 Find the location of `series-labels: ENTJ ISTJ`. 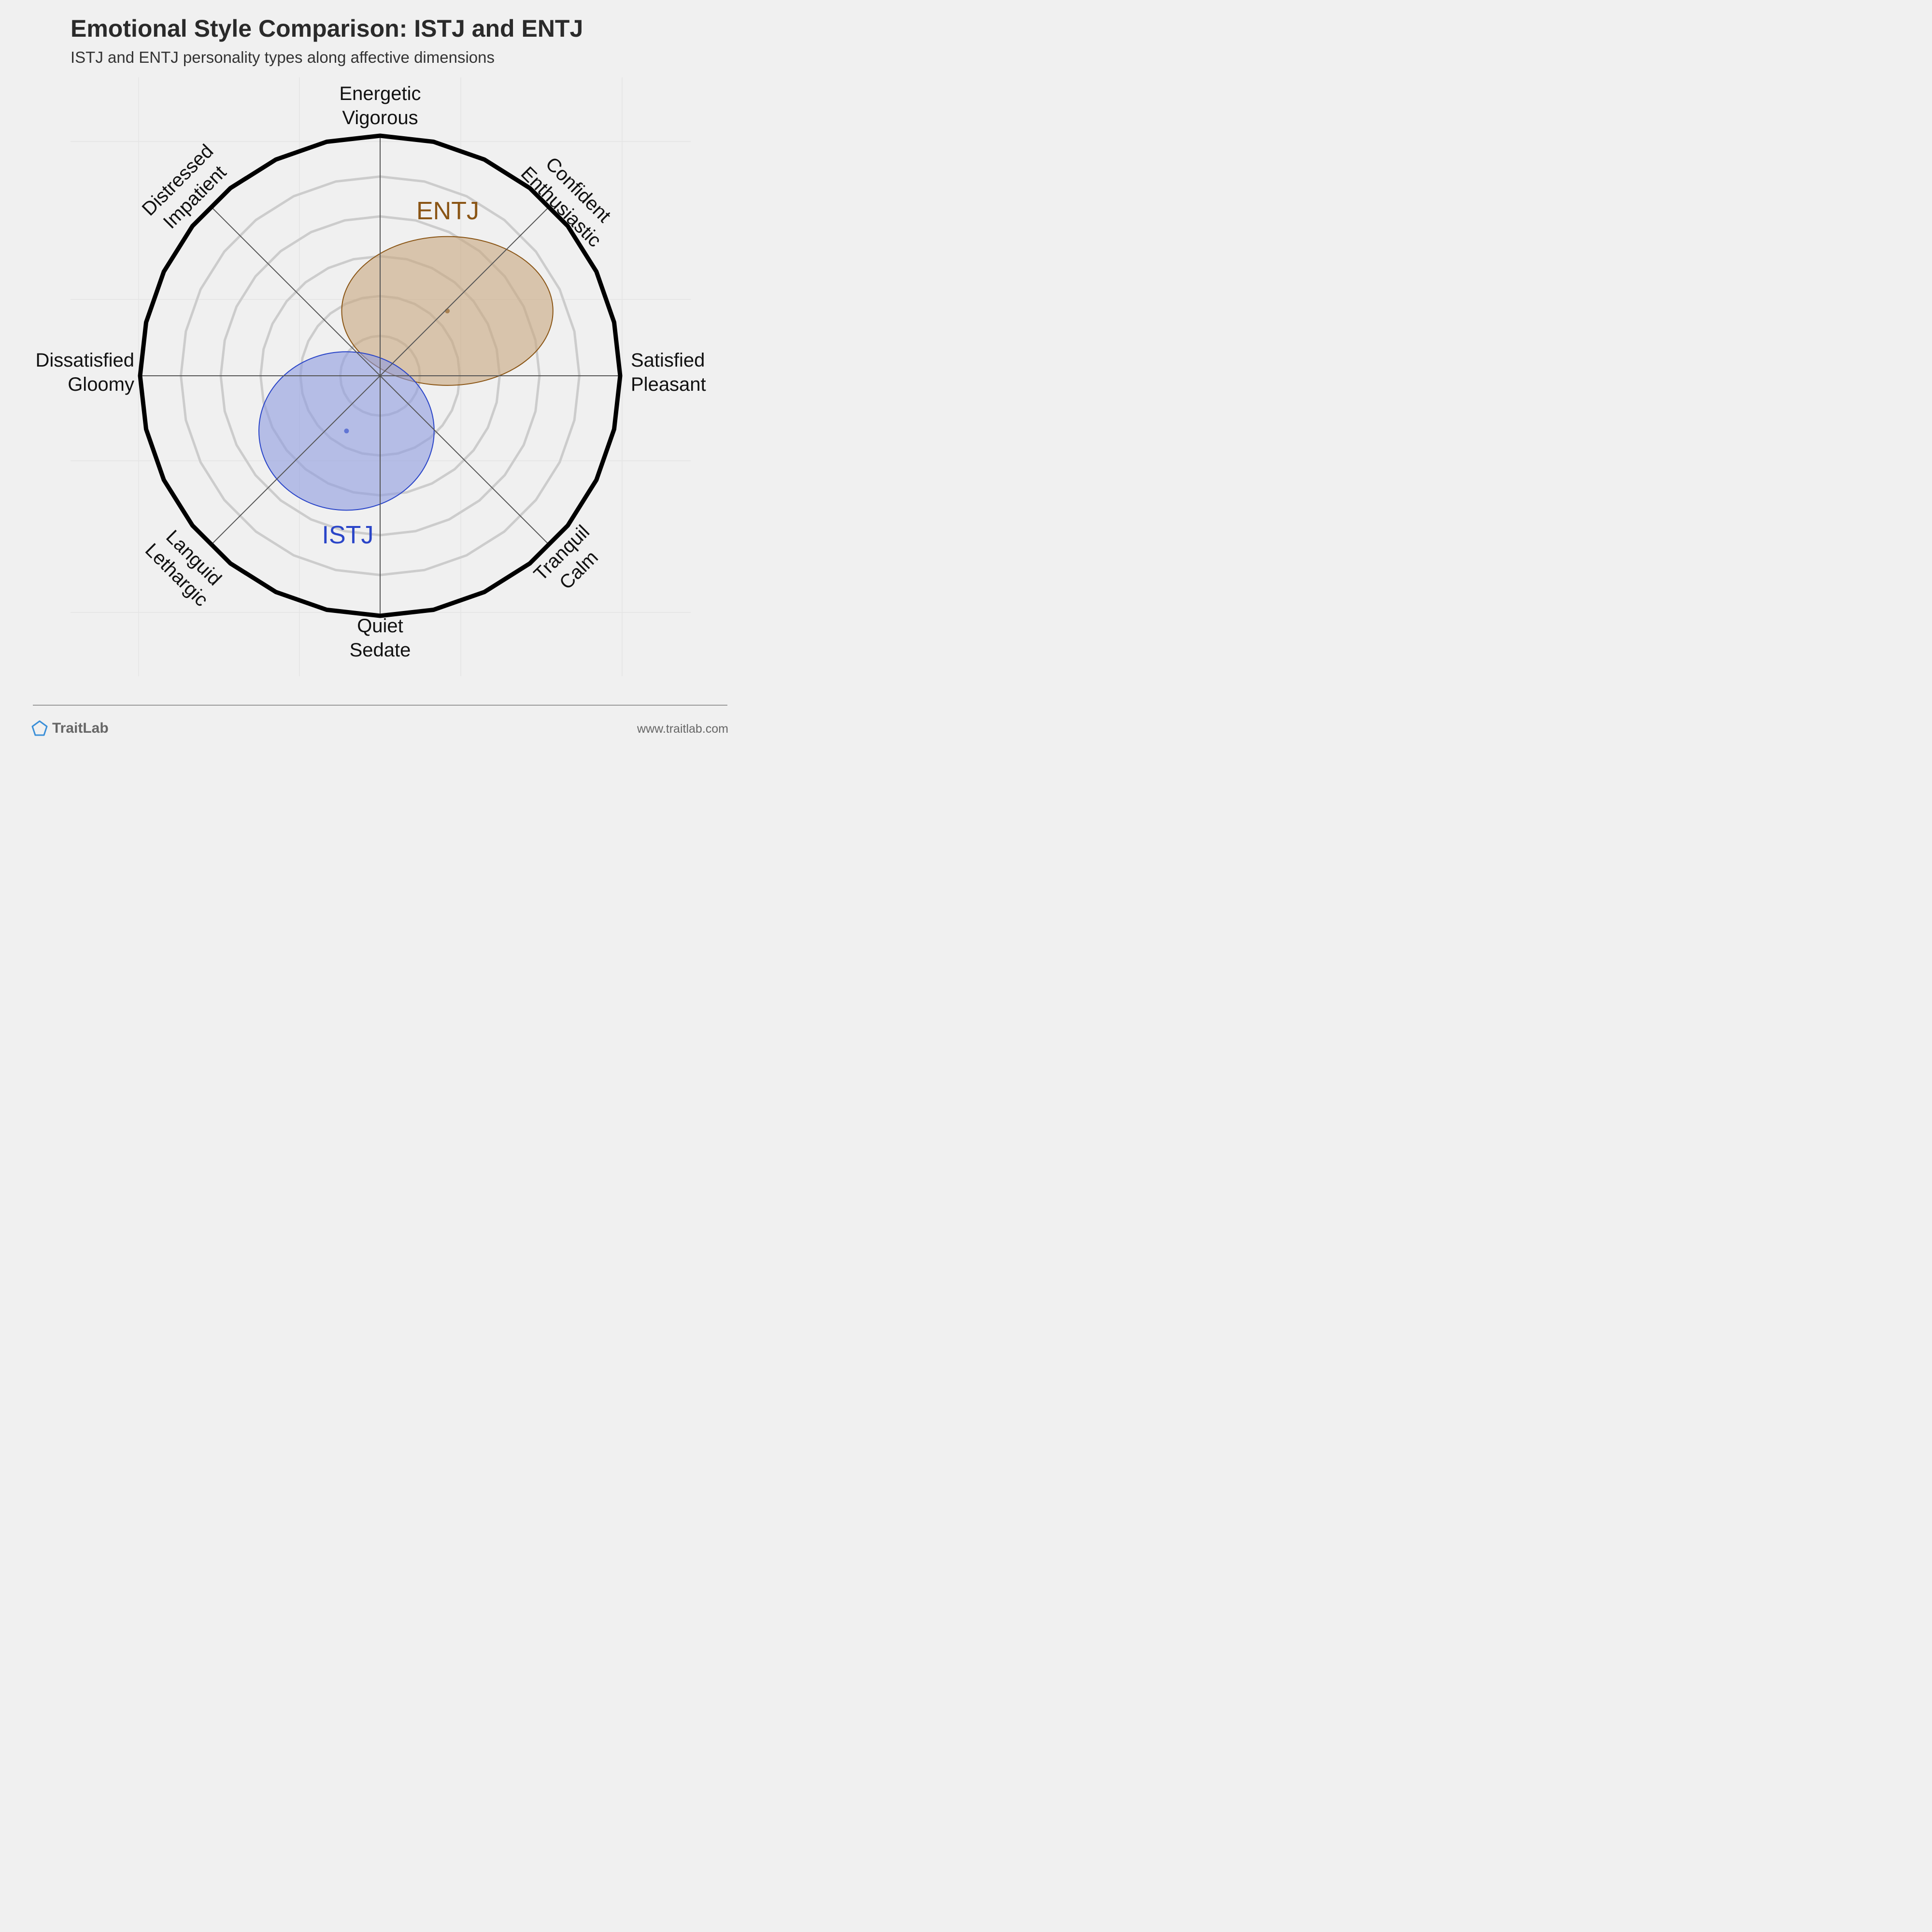

series-labels: ENTJ ISTJ is located at coordinates (400, 373).